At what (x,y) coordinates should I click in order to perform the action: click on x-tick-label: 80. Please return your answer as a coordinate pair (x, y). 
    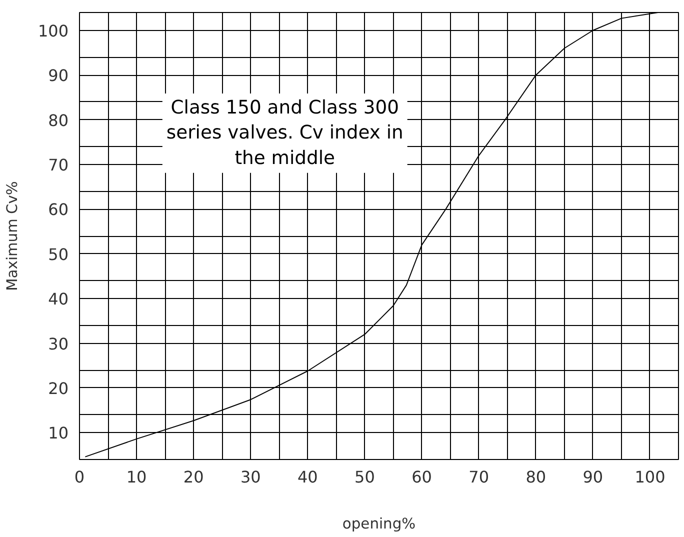
    Looking at the image, I should click on (536, 477).